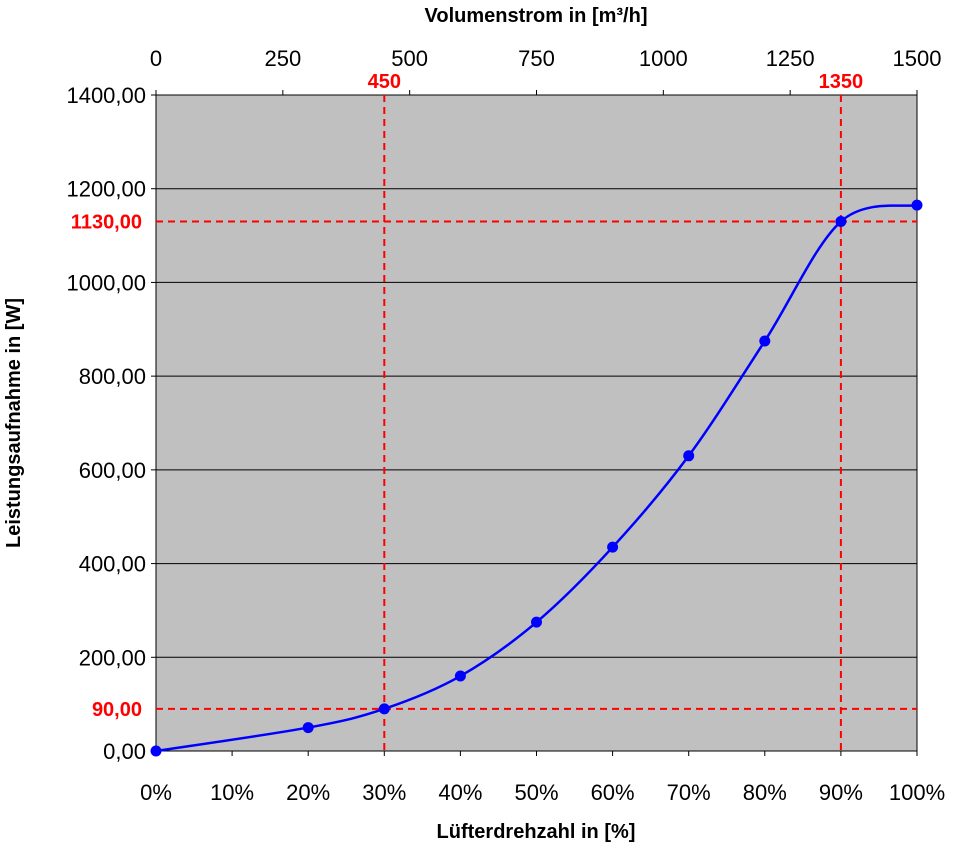 The width and height of the screenshot is (957, 849). Describe the element at coordinates (536, 792) in the screenshot. I see `x-tick-label: 50%` at that location.